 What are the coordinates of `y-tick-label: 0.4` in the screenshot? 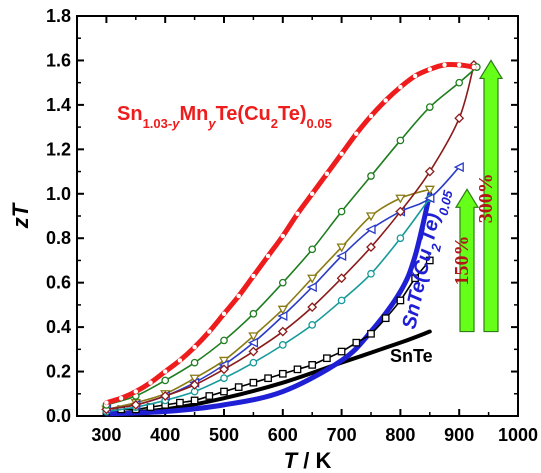 It's located at (58, 327).